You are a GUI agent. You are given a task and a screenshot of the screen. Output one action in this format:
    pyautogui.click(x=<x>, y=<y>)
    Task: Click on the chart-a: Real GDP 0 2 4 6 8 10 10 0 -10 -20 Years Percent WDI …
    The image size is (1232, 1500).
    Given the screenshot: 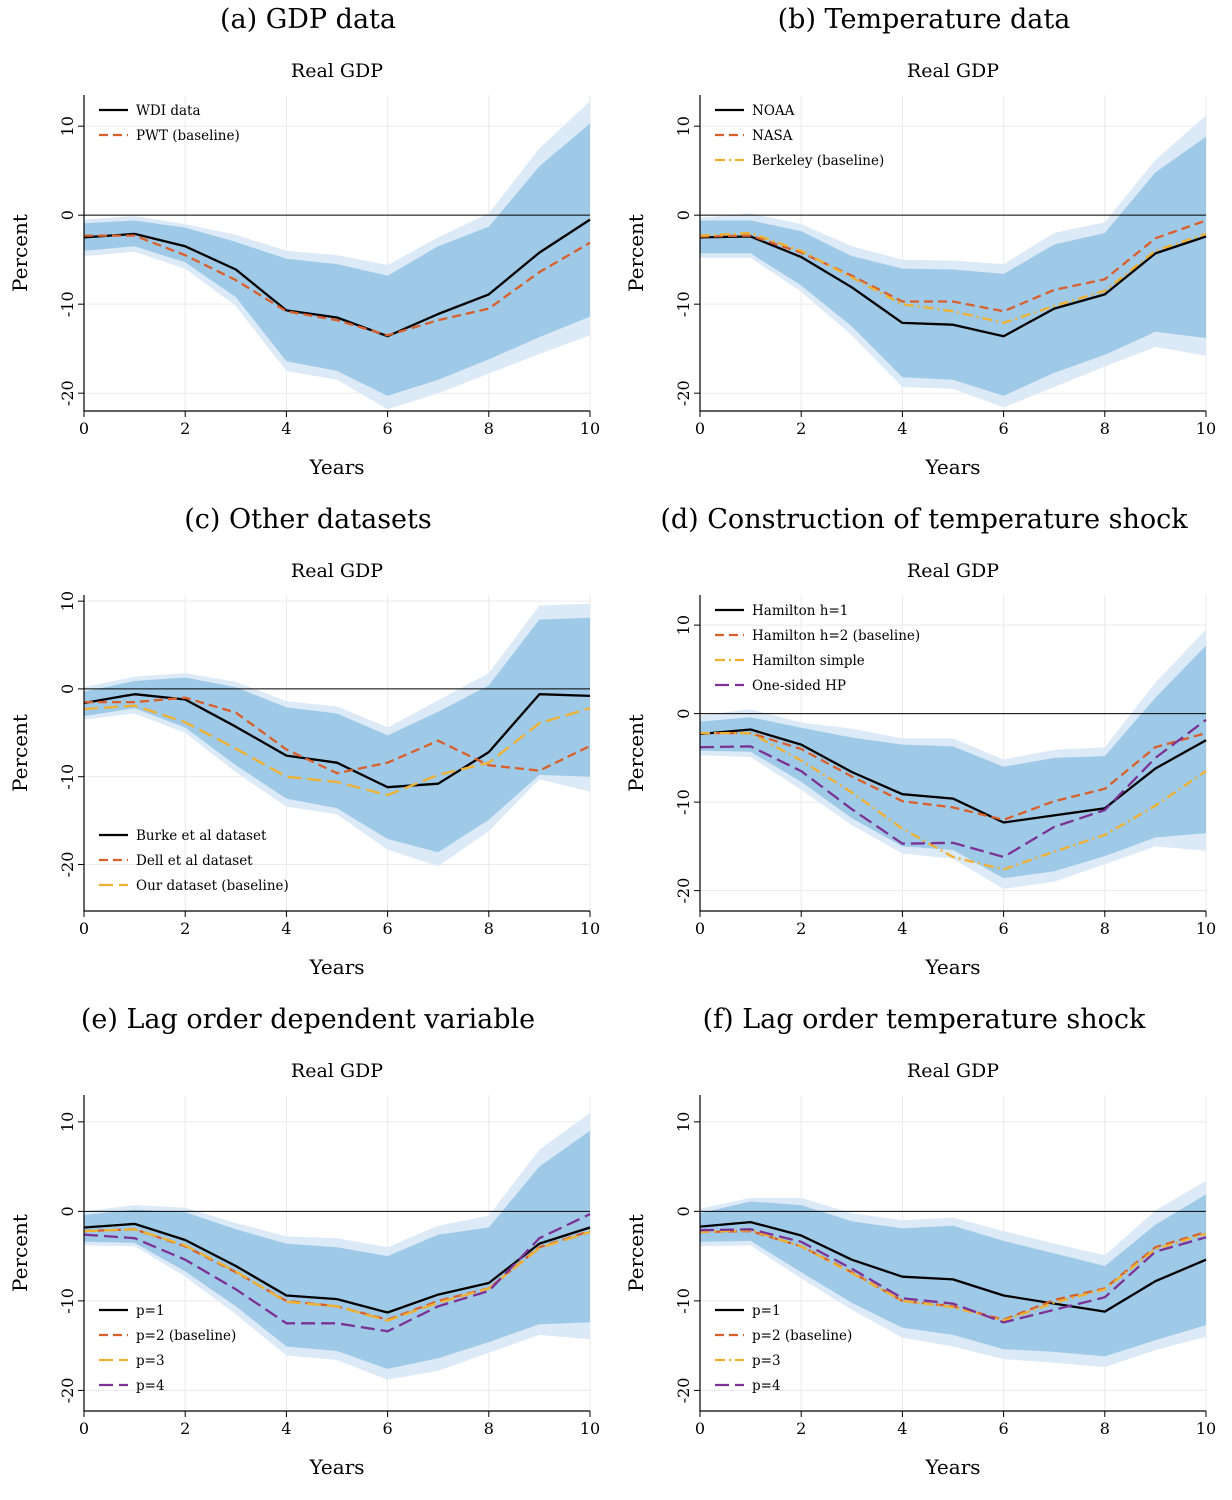 What is the action you would take?
    pyautogui.click(x=304, y=269)
    